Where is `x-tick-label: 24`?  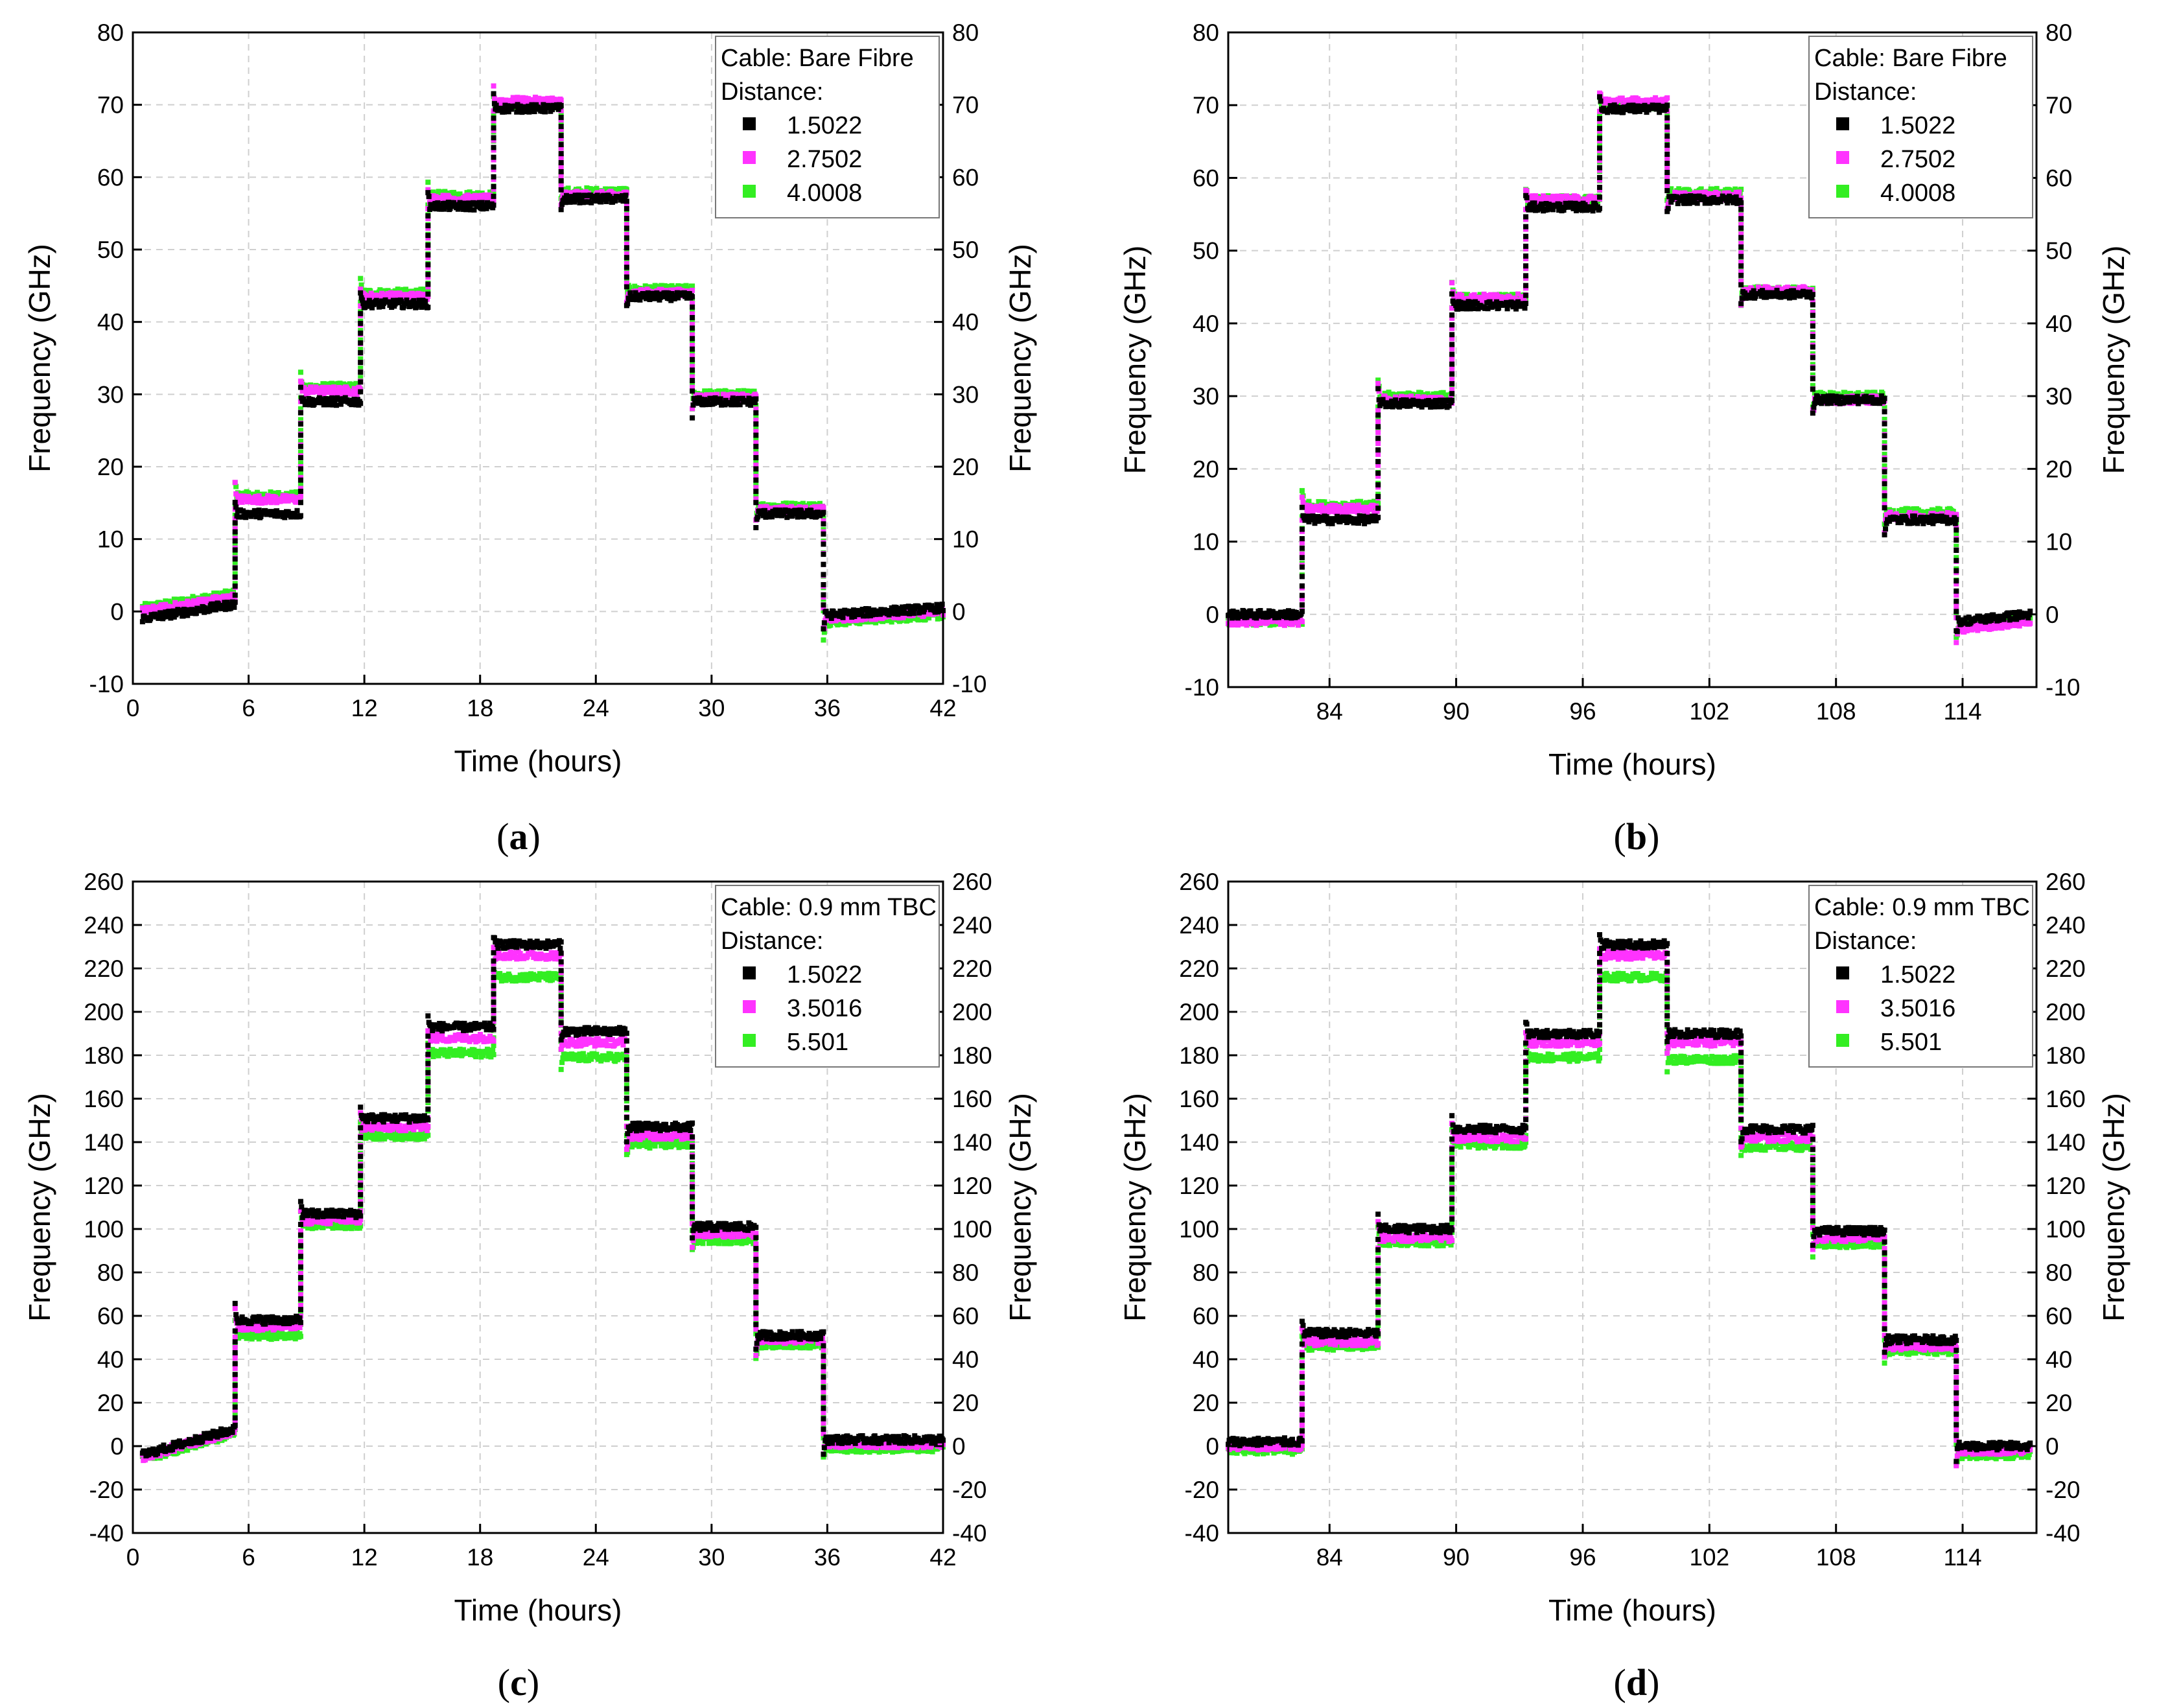
x-tick-label: 24 is located at coordinates (596, 708).